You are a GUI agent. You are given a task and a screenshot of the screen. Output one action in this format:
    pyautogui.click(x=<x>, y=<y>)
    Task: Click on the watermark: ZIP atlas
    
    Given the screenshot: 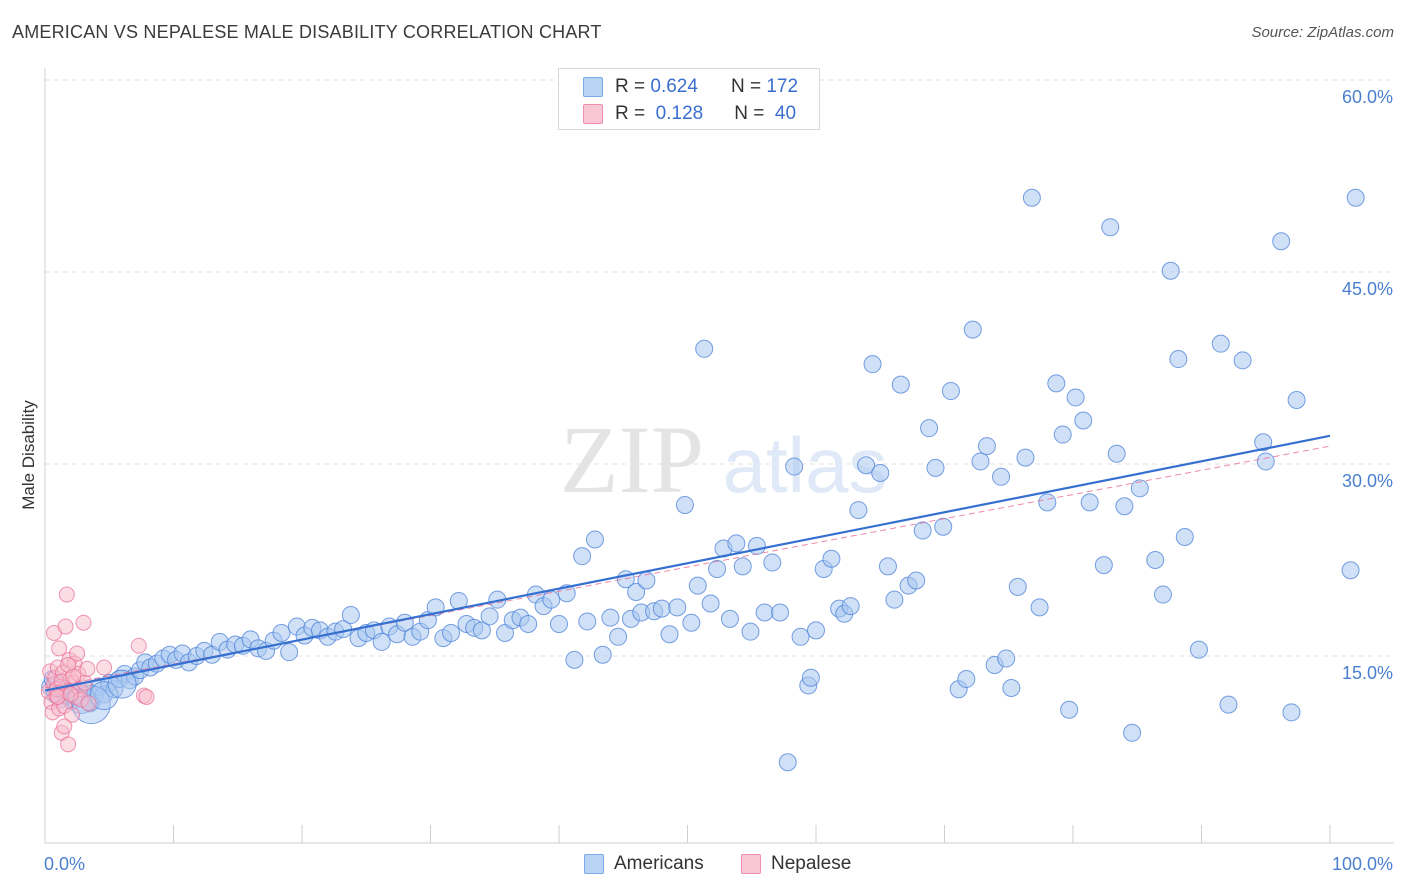 What is the action you would take?
    pyautogui.click(x=723, y=459)
    